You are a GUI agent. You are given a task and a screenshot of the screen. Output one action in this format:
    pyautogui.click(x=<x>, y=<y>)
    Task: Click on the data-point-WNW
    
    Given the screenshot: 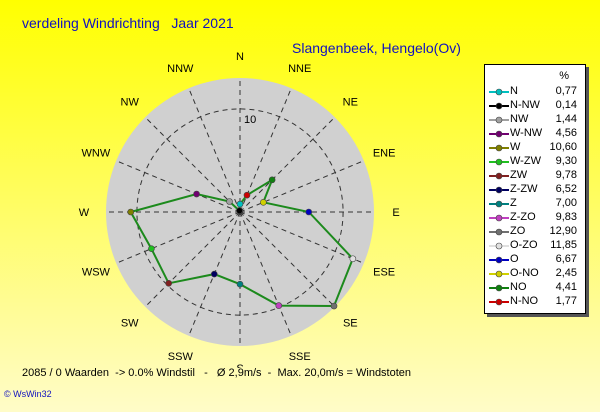 What is the action you would take?
    pyautogui.click(x=196, y=194)
    